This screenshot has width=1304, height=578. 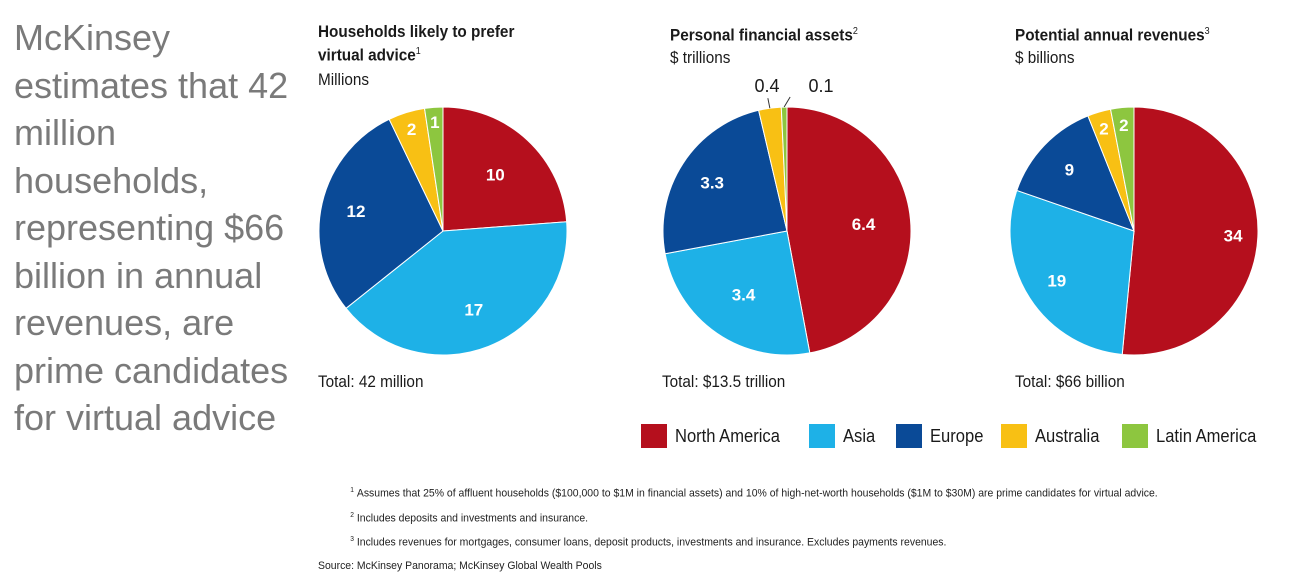 I want to click on chart-2-slice-europe, so click(x=725, y=182).